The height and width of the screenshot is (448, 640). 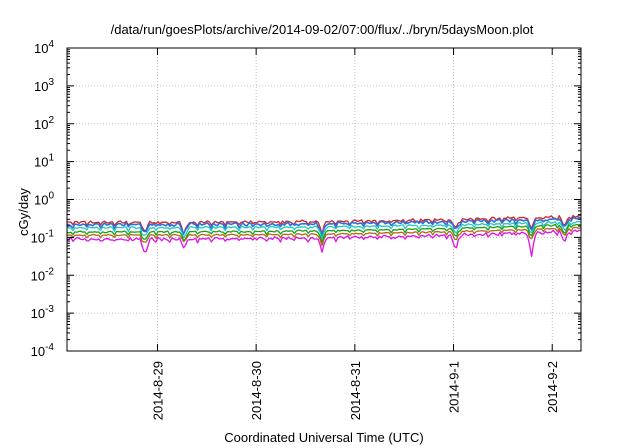 What do you see at coordinates (43, 350) in the screenshot?
I see `y-tick-label: 10⁻⁴` at bounding box center [43, 350].